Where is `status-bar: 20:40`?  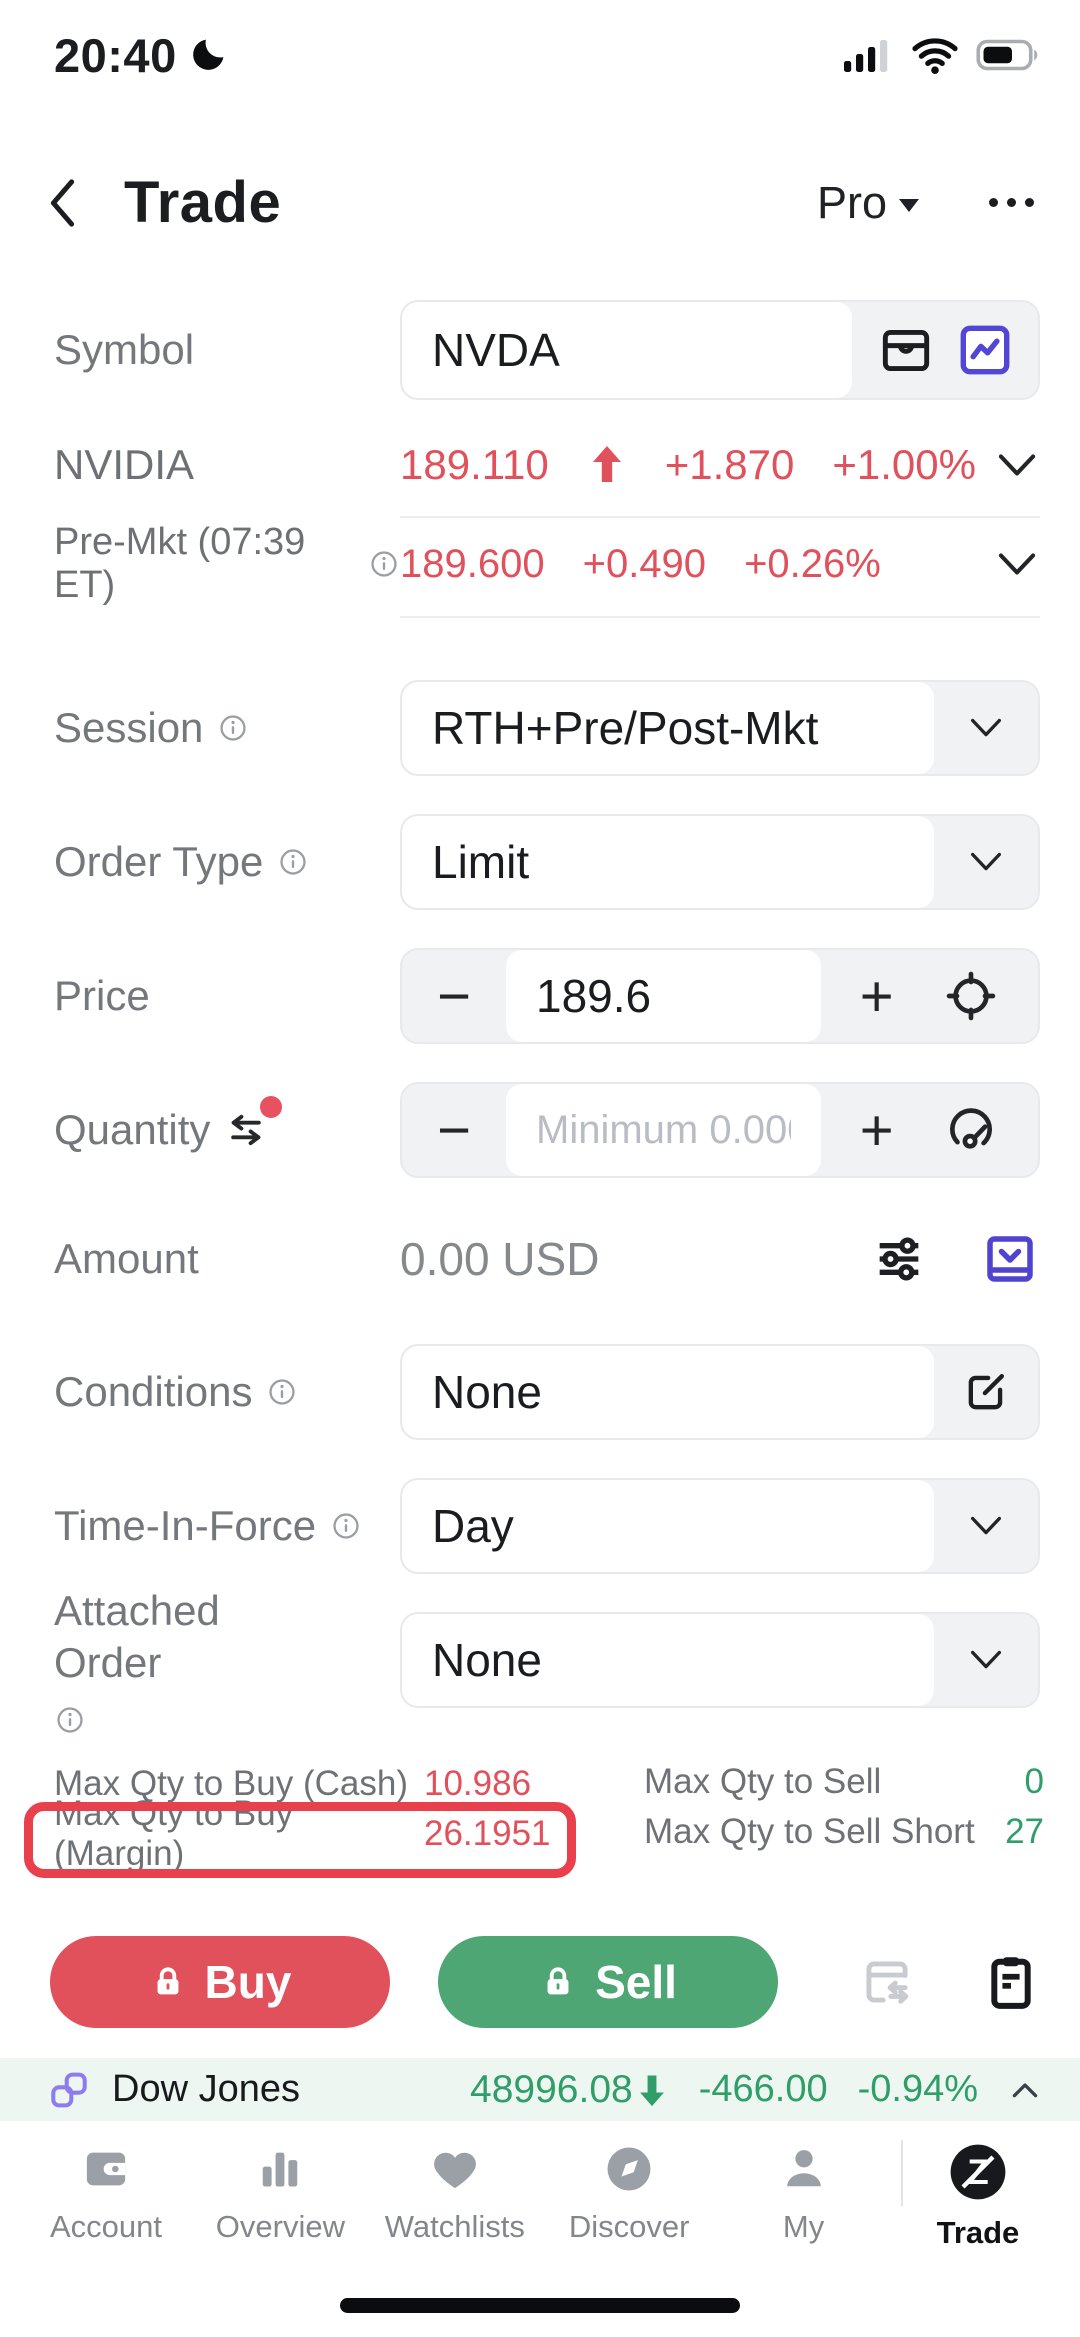
status-bar: 20:40 is located at coordinates (540, 55).